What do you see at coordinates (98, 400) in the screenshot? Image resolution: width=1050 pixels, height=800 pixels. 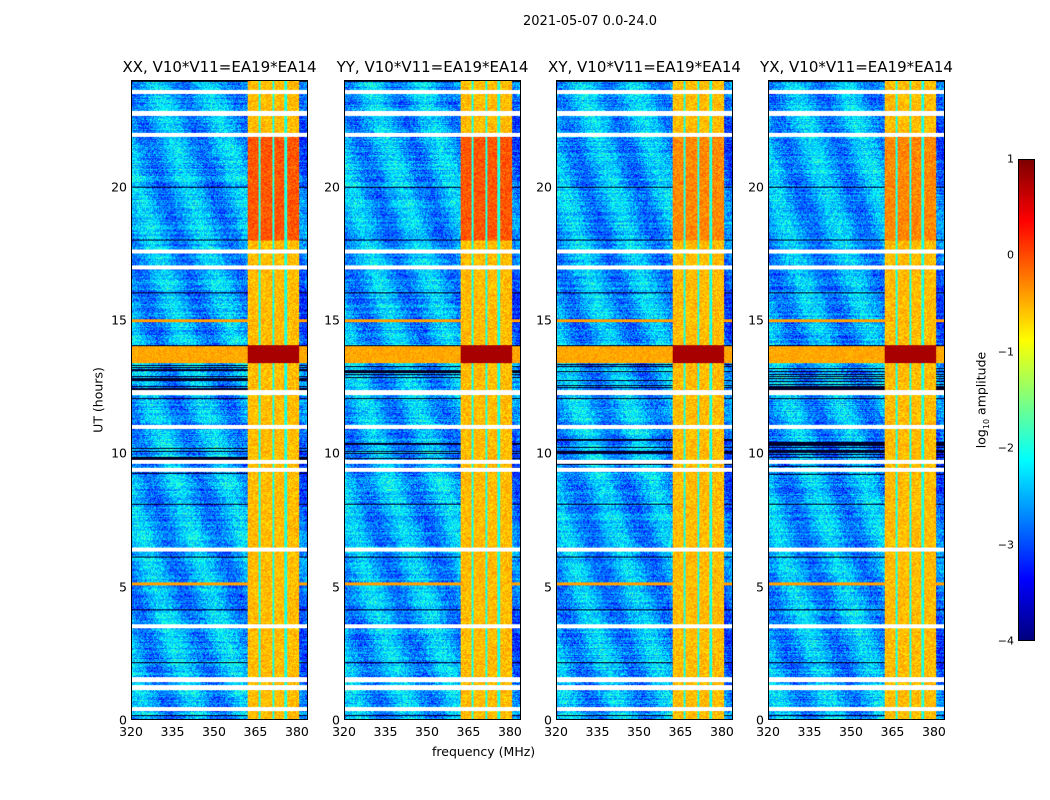 I see `y-axis-label: UT (hours)` at bounding box center [98, 400].